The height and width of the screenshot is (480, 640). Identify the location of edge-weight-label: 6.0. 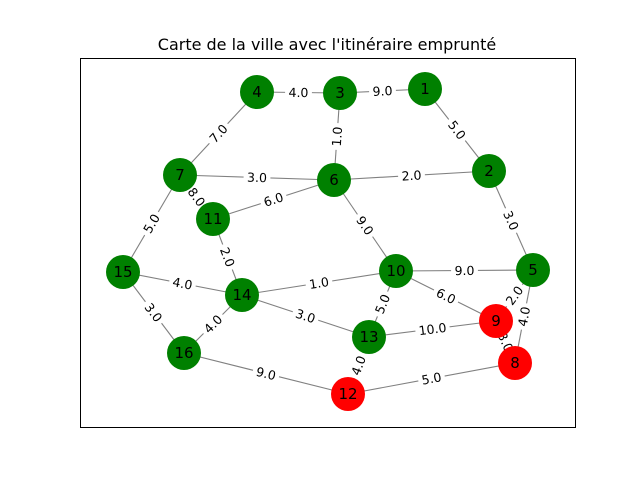
(274, 199).